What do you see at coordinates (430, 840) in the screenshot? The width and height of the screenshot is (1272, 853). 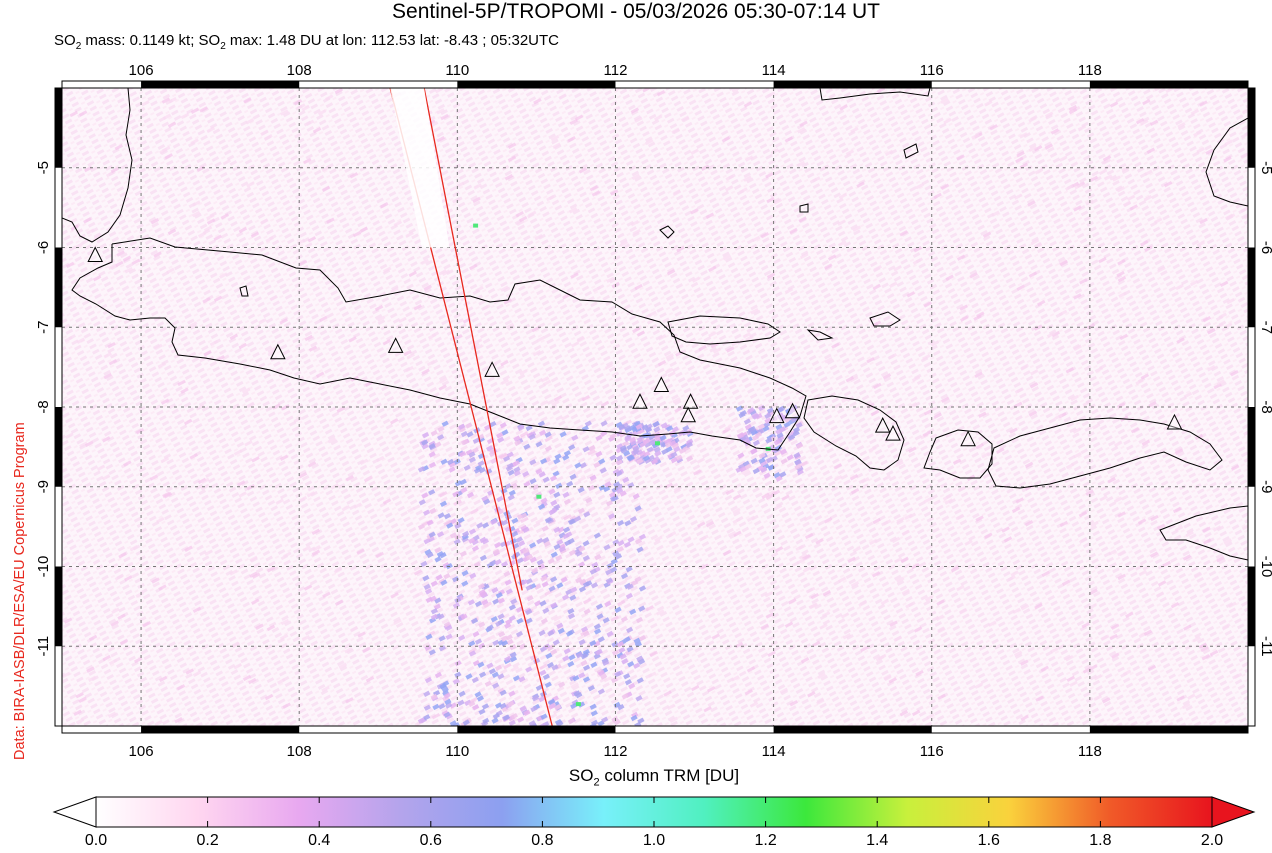 I see `colorbar-tick-label: 0.6` at bounding box center [430, 840].